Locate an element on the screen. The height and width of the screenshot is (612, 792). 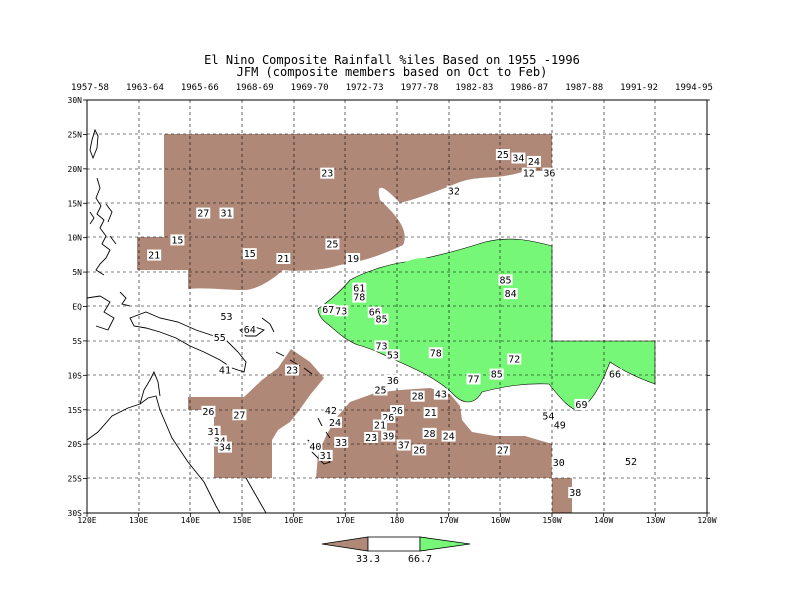
composite-year-label: 1957-58 is located at coordinates (90, 88).